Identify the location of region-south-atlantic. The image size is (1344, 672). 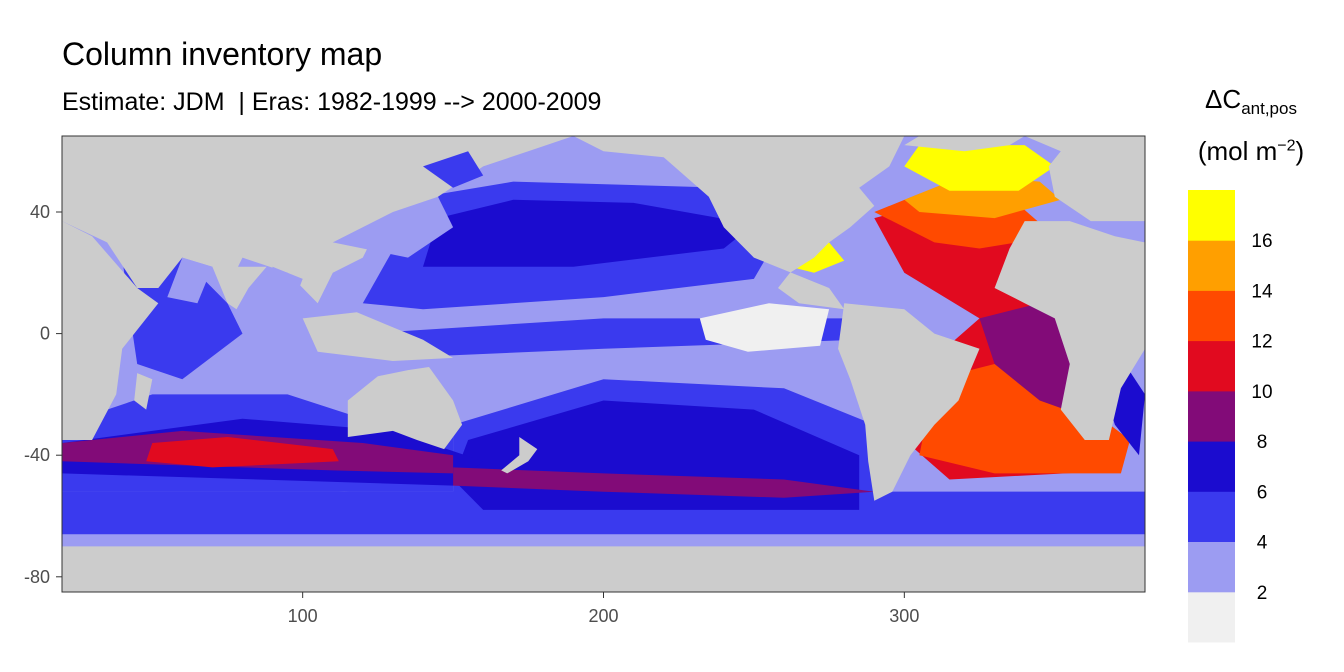
(1024, 439).